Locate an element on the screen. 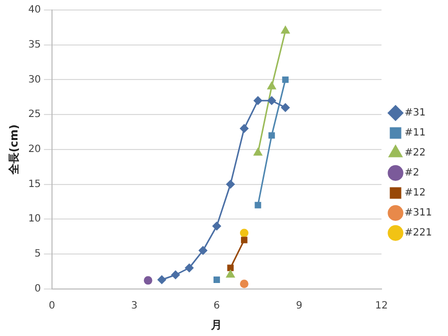 This screenshot has height=336, width=448. x-tick-label: 3 is located at coordinates (134, 306).